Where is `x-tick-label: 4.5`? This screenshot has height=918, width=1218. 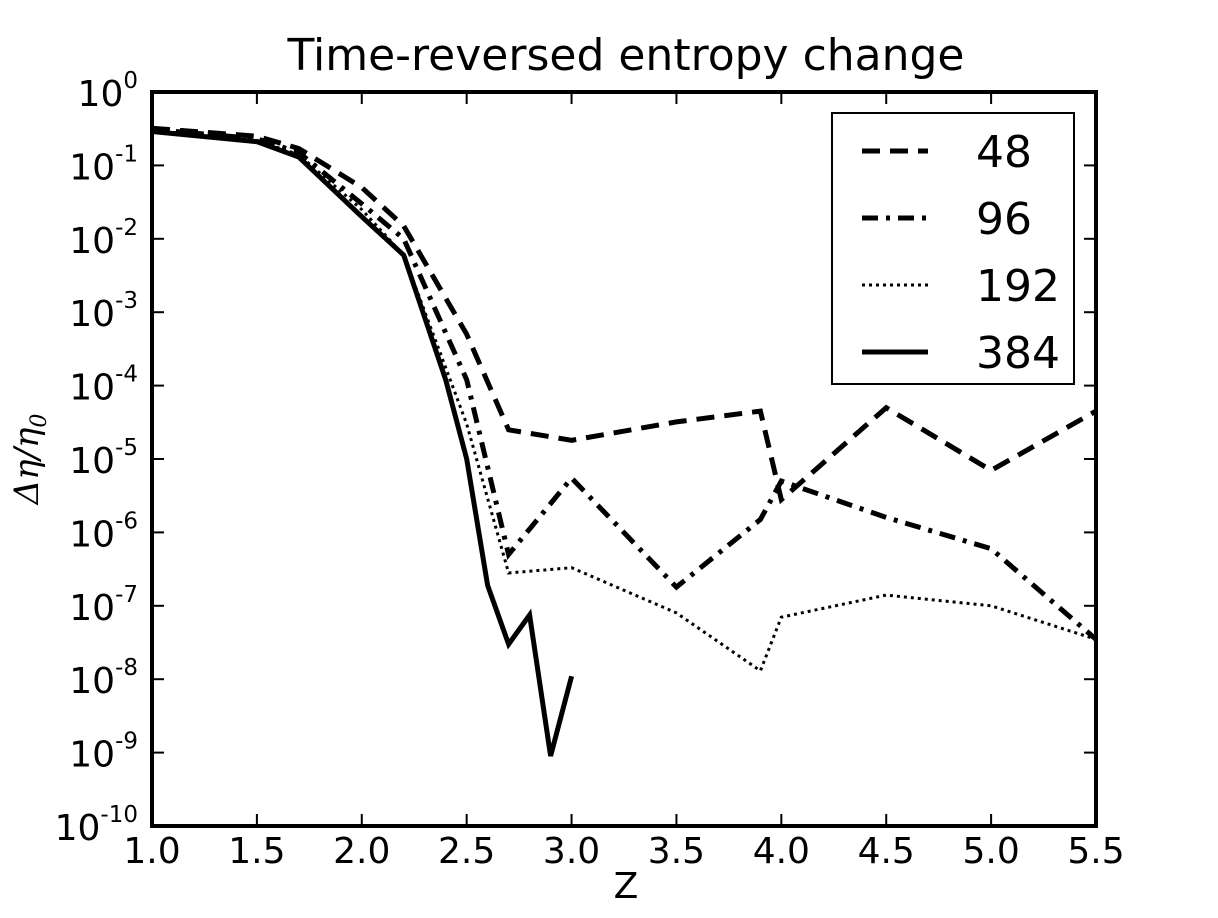 x-tick-label: 4.5 is located at coordinates (886, 851).